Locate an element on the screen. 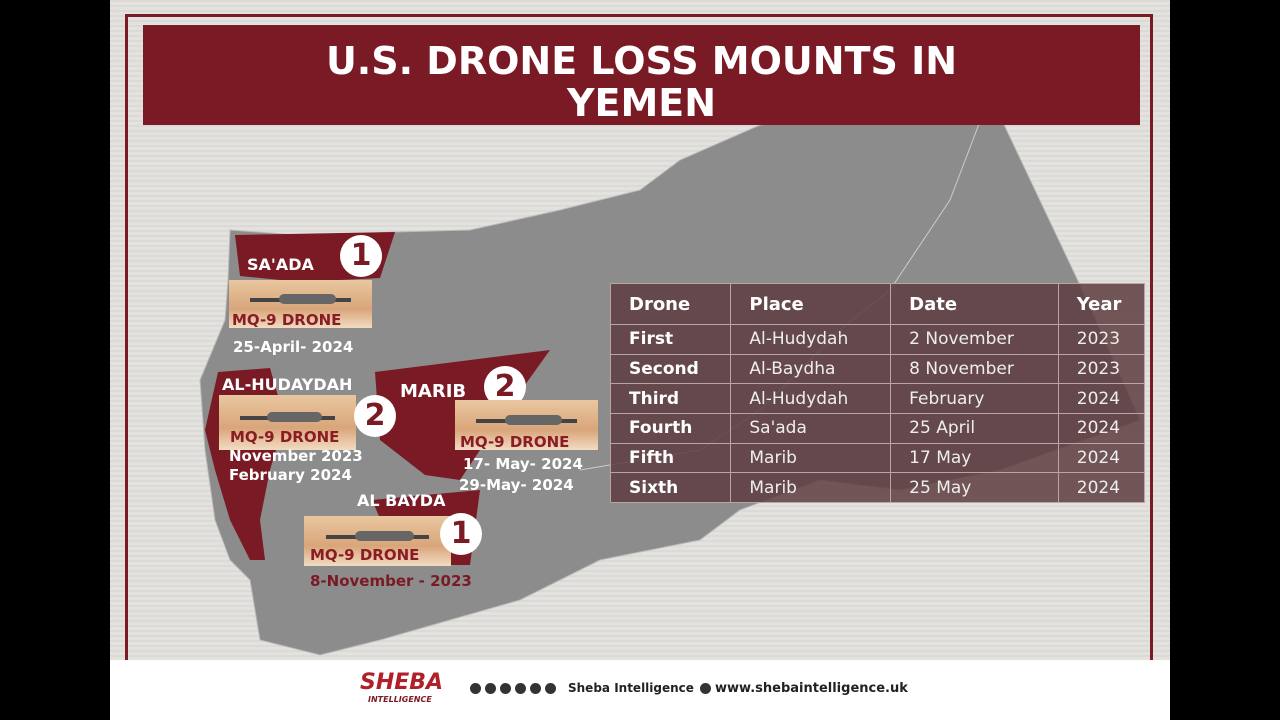 The height and width of the screenshot is (720, 1280). table-cell: Sixth is located at coordinates (670, 487).